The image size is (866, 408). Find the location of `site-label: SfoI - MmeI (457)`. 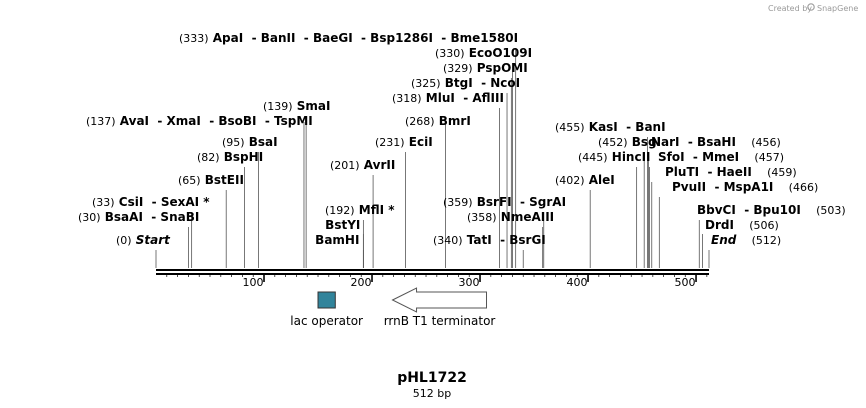

site-label: SfoI - MmeI (457) is located at coordinates (721, 155).